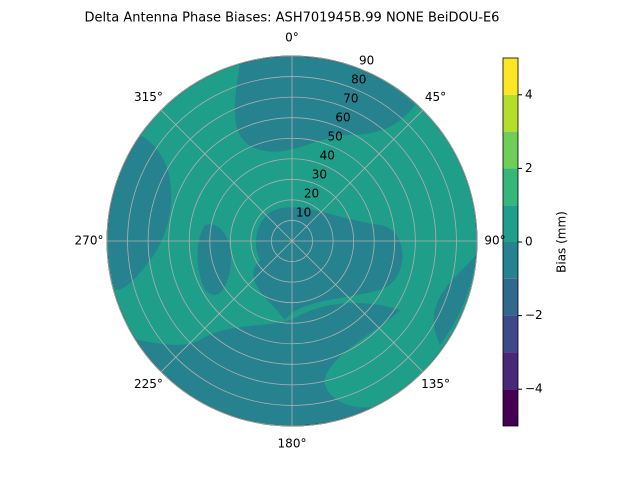 This screenshot has width=640, height=480. I want to click on theta-tick-label: 180°, so click(292, 444).